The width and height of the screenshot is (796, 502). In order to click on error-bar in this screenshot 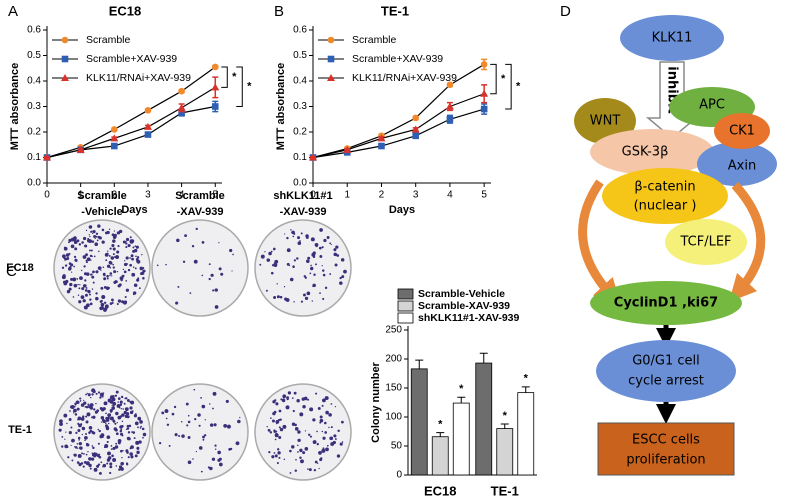, I will do `click(419, 364)`.